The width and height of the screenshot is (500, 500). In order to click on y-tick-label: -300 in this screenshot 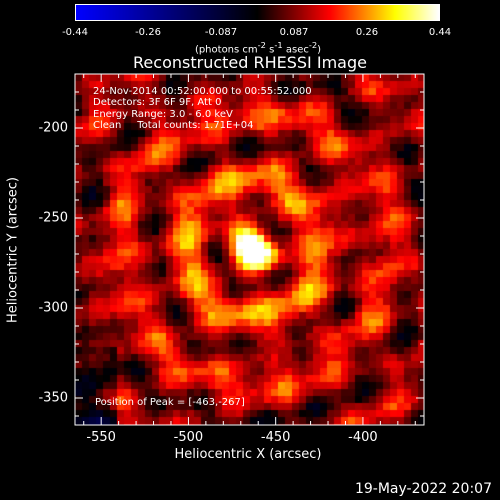, I will do `click(53, 308)`.